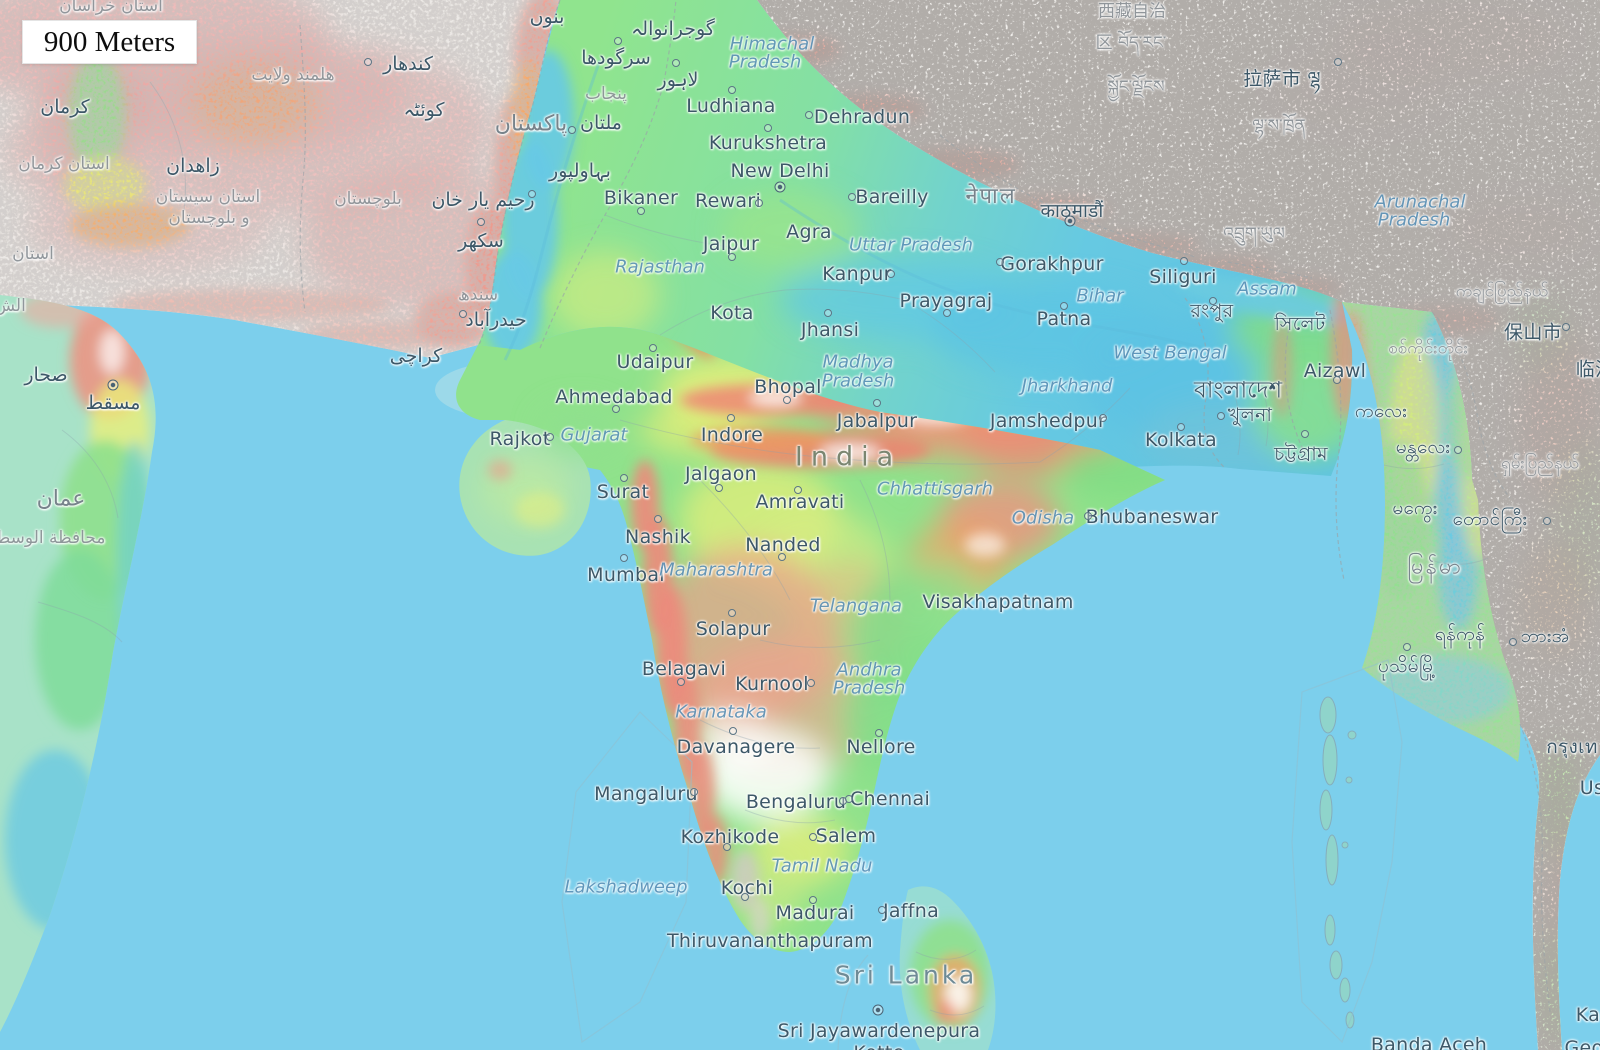  I want to click on city-label: Ludhiana, so click(731, 106).